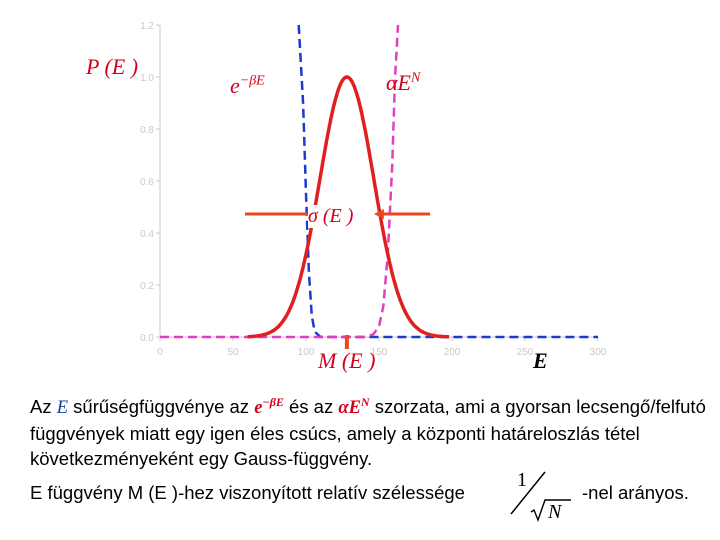 The image size is (720, 540). Describe the element at coordinates (273, 402) in the screenshot. I see `caption-exp-sup: −βE` at that location.